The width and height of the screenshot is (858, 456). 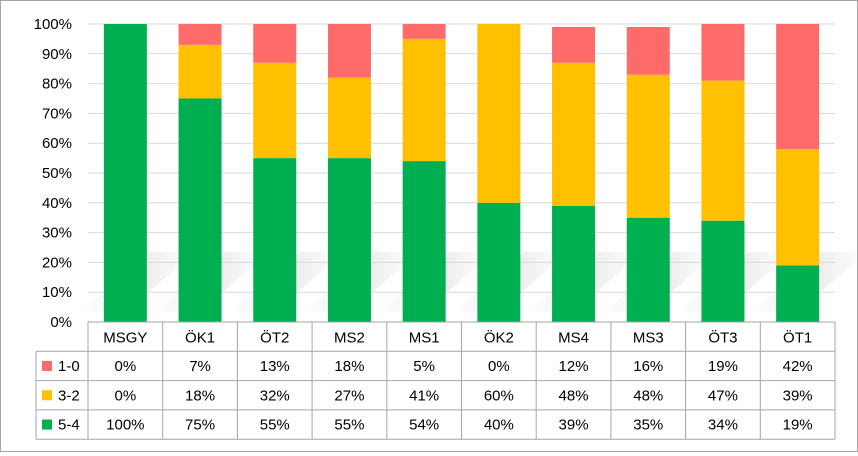 What do you see at coordinates (648, 425) in the screenshot?
I see `table-cell: 35%` at bounding box center [648, 425].